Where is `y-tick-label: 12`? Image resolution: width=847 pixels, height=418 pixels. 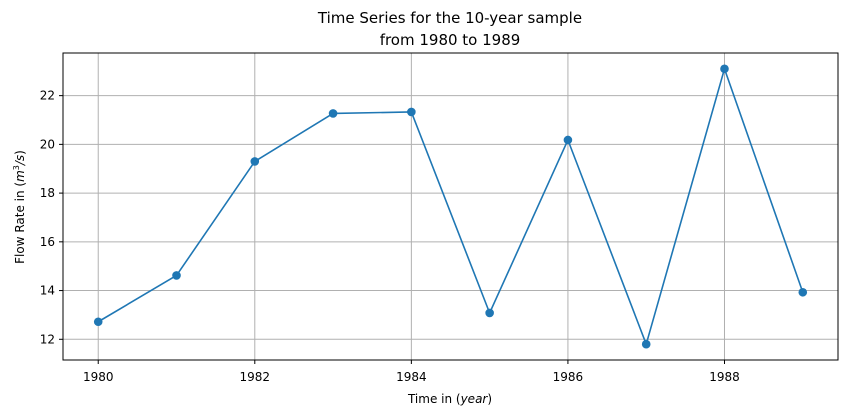 y-tick-label: 12 is located at coordinates (47, 339).